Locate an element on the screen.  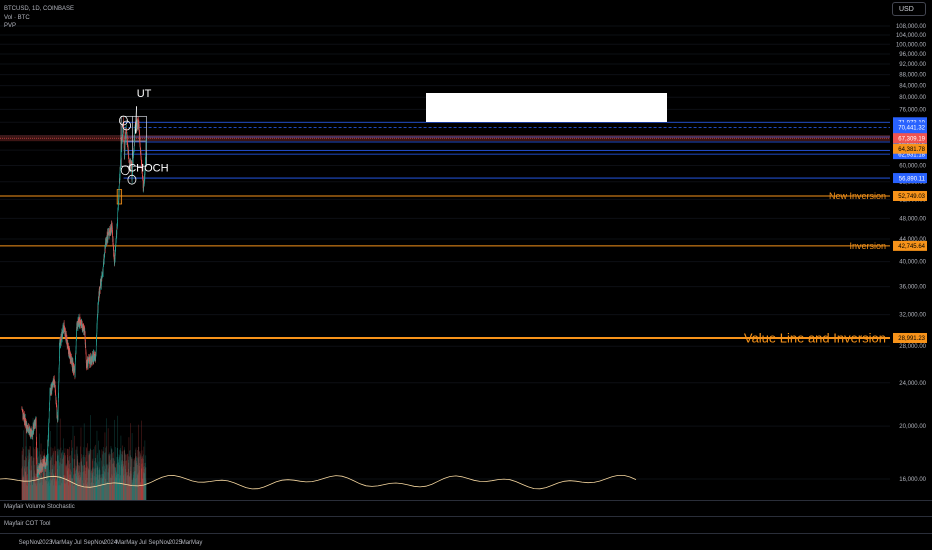
currency-button: USD is located at coordinates (909, 9).